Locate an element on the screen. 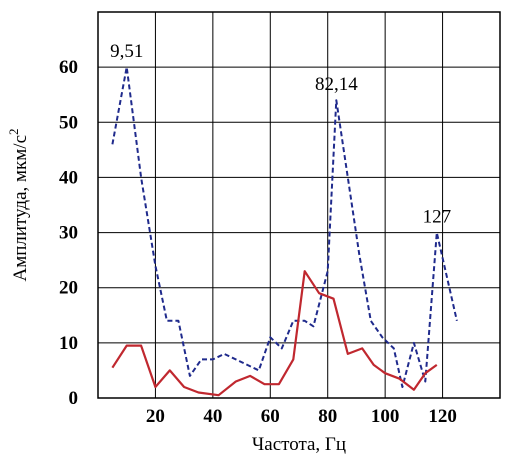 The height and width of the screenshot is (454, 510). peak-annotation: 82,14 is located at coordinates (336, 84).